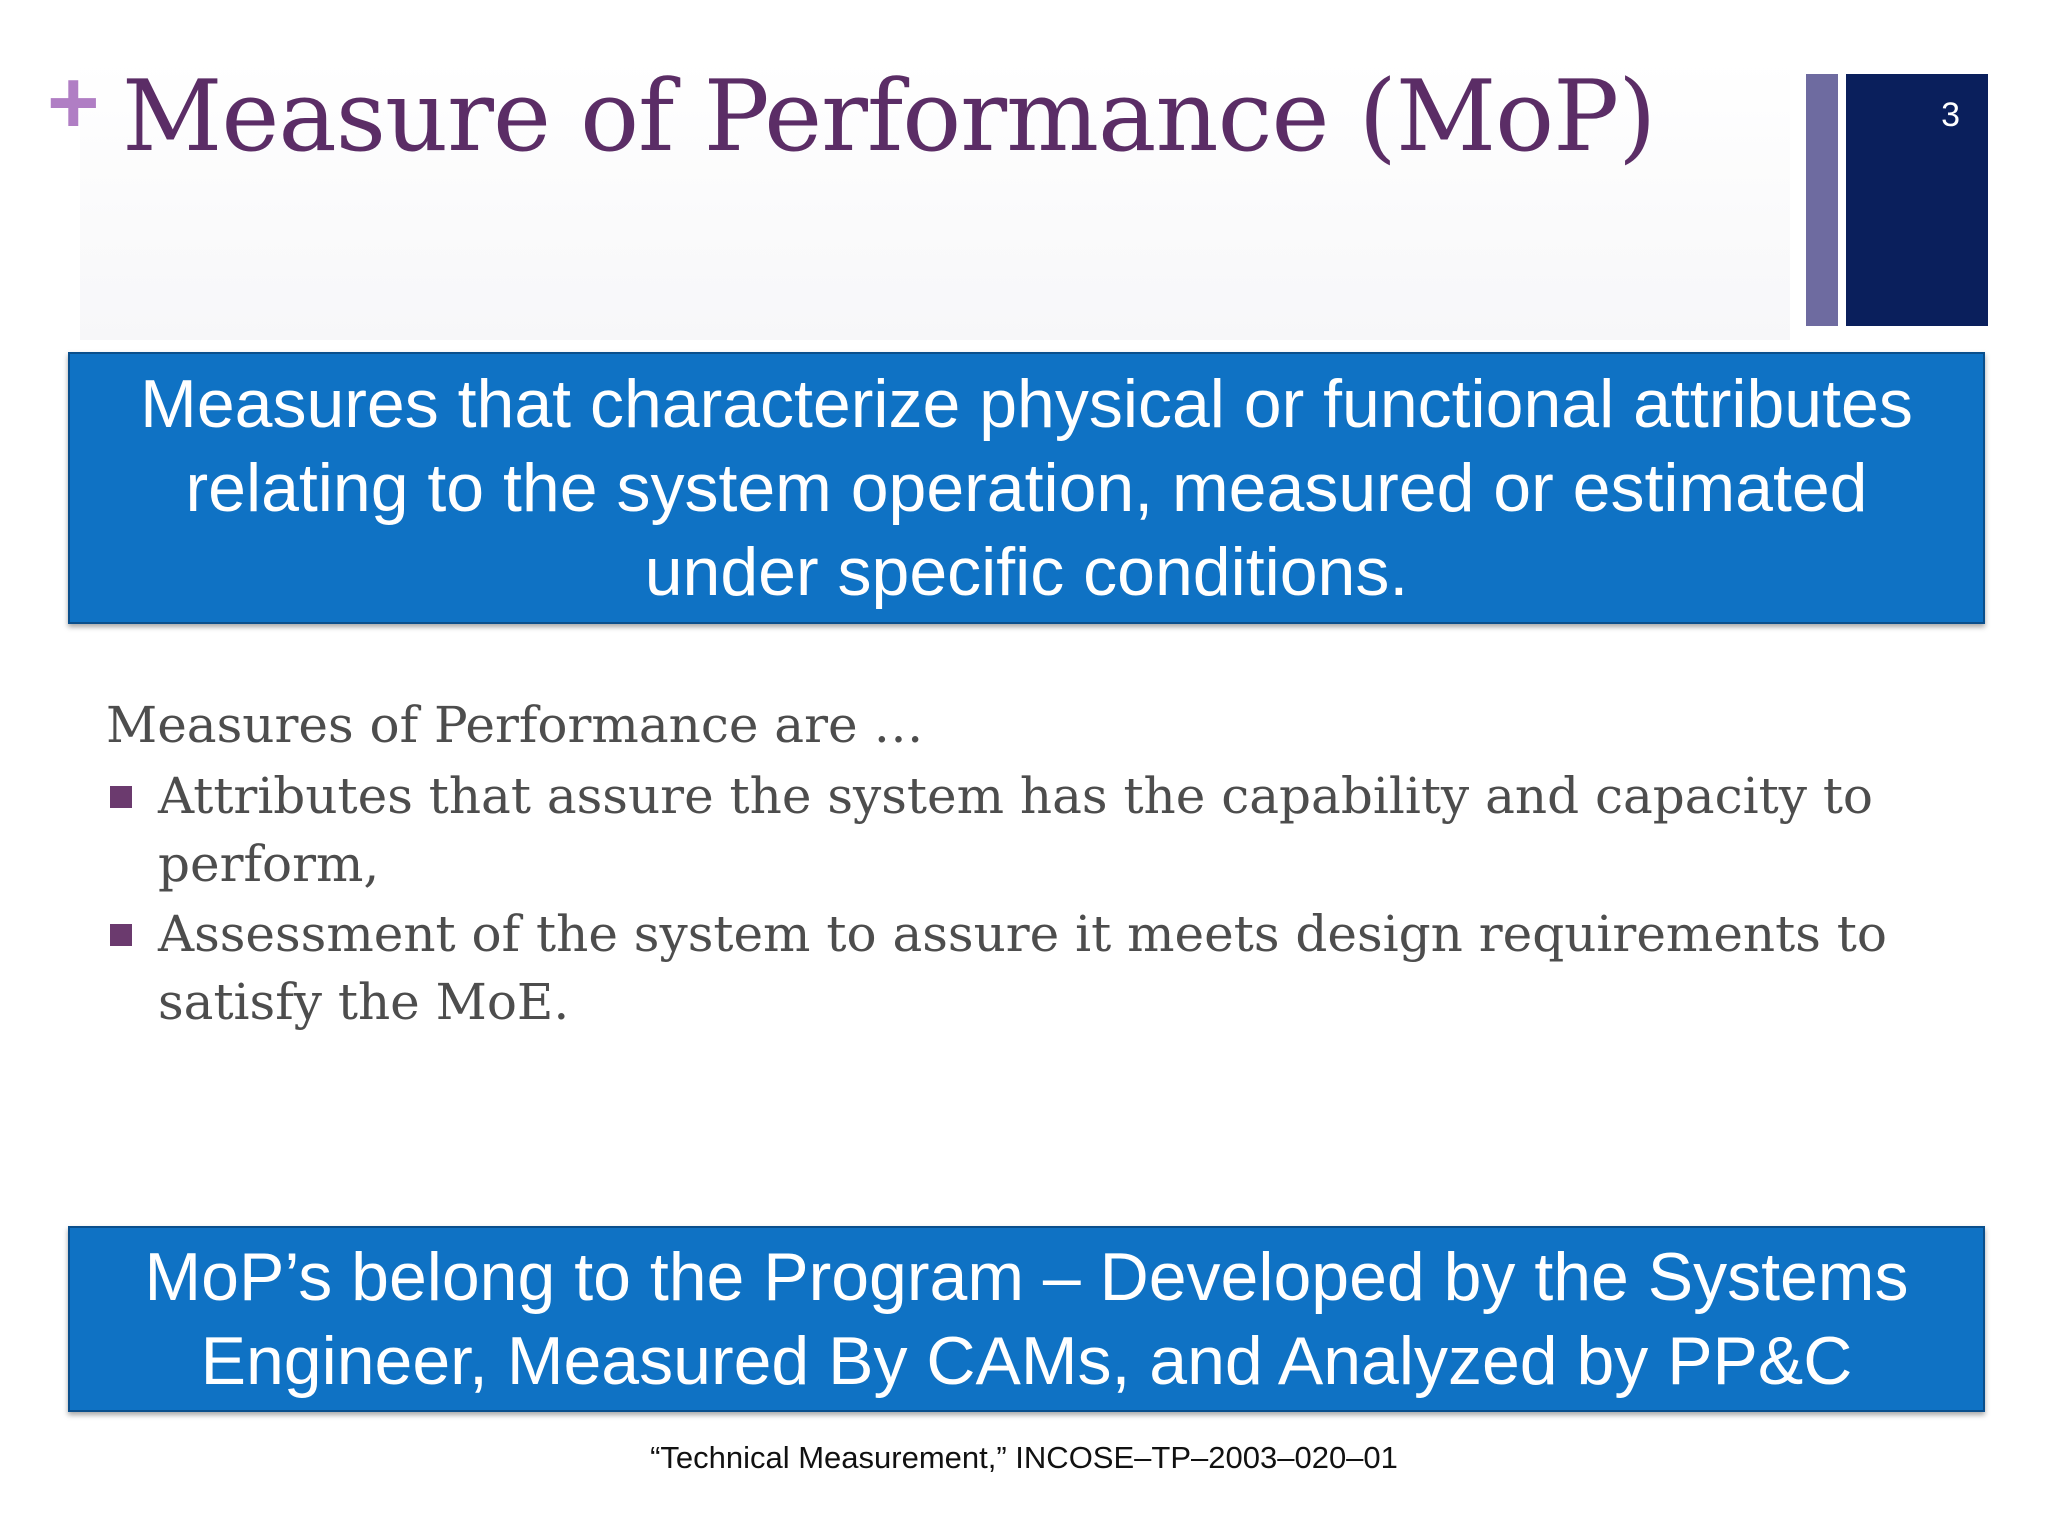  I want to click on page-number: 3, so click(1950, 115).